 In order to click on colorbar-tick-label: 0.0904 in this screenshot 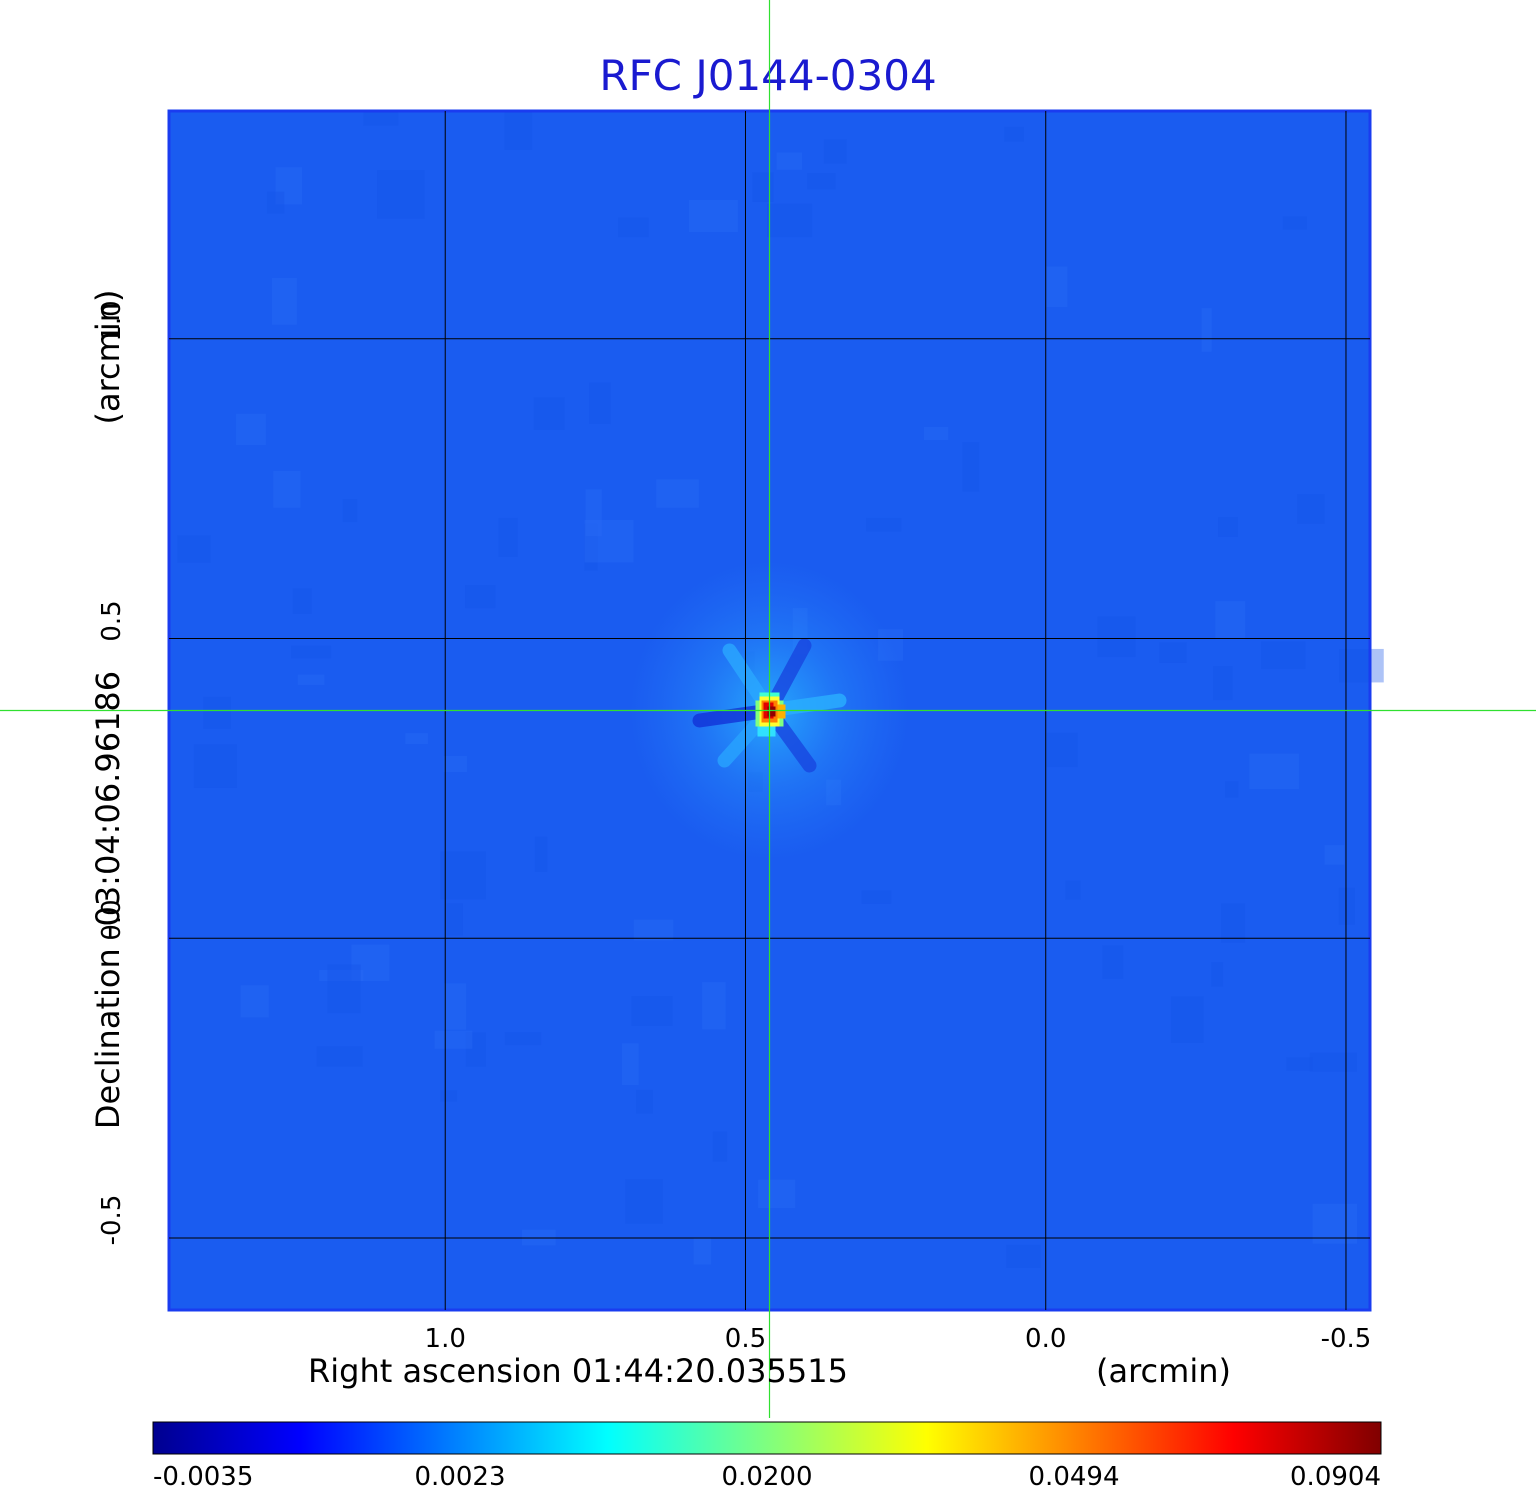, I will do `click(1335, 1477)`.